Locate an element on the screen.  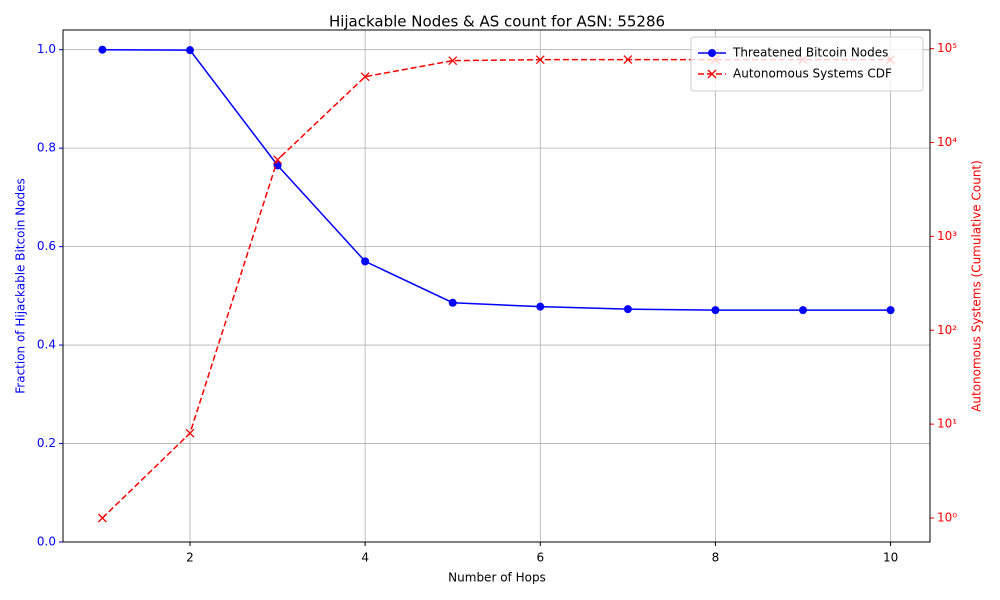
x-tick-label: 10 is located at coordinates (890, 558).